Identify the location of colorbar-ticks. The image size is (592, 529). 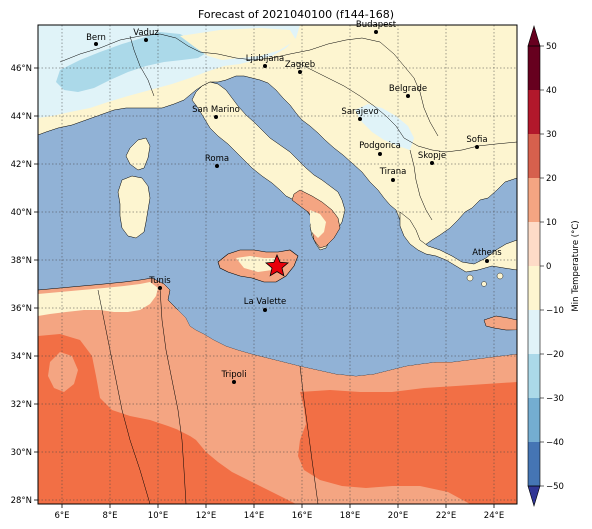
(542, 266).